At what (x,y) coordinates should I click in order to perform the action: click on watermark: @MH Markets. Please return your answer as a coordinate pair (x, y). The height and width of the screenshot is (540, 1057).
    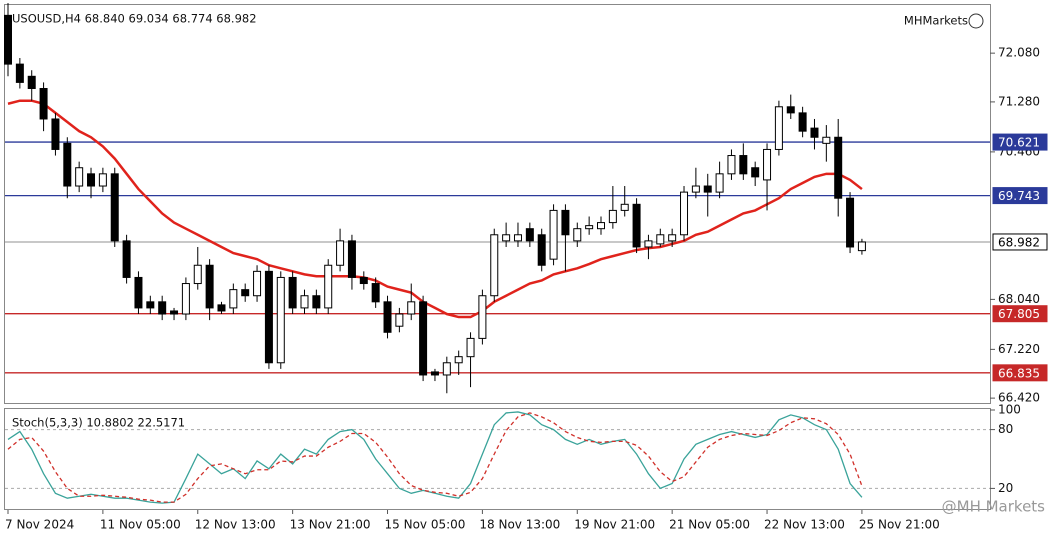
    Looking at the image, I should click on (994, 507).